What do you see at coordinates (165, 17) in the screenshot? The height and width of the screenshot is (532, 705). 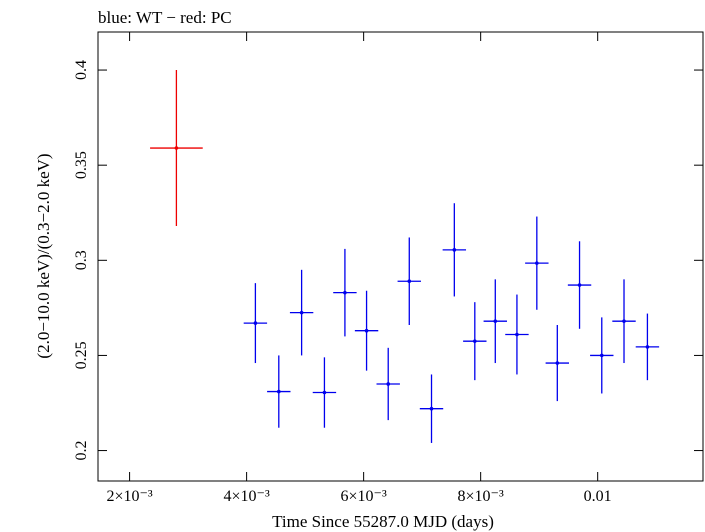 I see `chart-title: blue: WT − red: PC` at bounding box center [165, 17].